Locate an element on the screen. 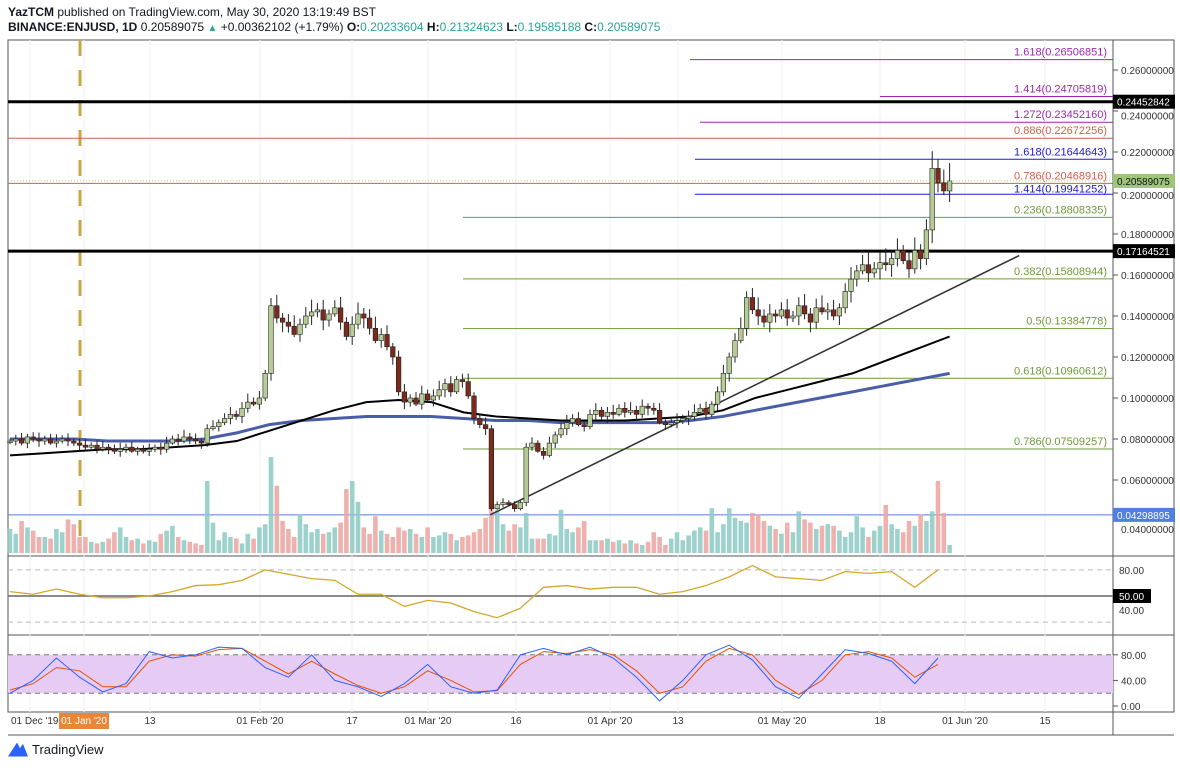  stoch-k-line is located at coordinates (474, 673).